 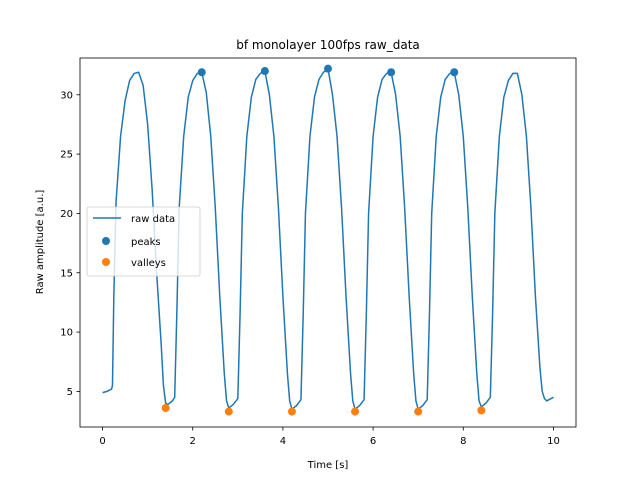 What do you see at coordinates (102, 441) in the screenshot?
I see `x-tick-label: 0` at bounding box center [102, 441].